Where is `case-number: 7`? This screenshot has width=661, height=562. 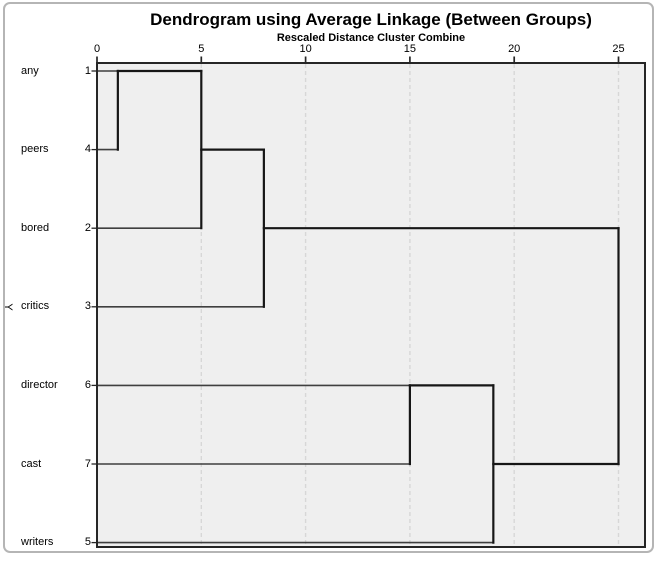
case-number: 7 is located at coordinates (87, 463).